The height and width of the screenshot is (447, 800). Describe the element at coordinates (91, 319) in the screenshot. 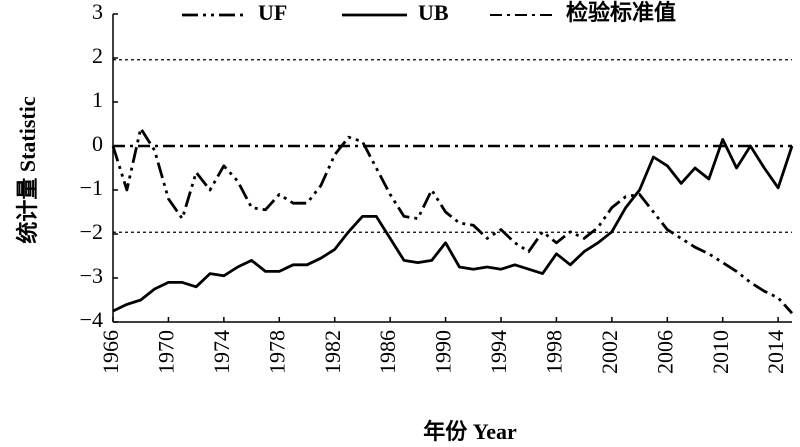

I see `y-tick-label: −4` at that location.